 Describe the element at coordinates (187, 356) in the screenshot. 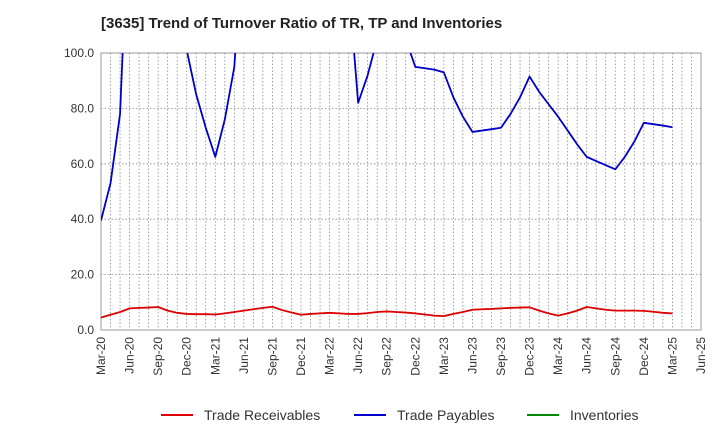

I see `x-tick-label: Dec-20` at that location.